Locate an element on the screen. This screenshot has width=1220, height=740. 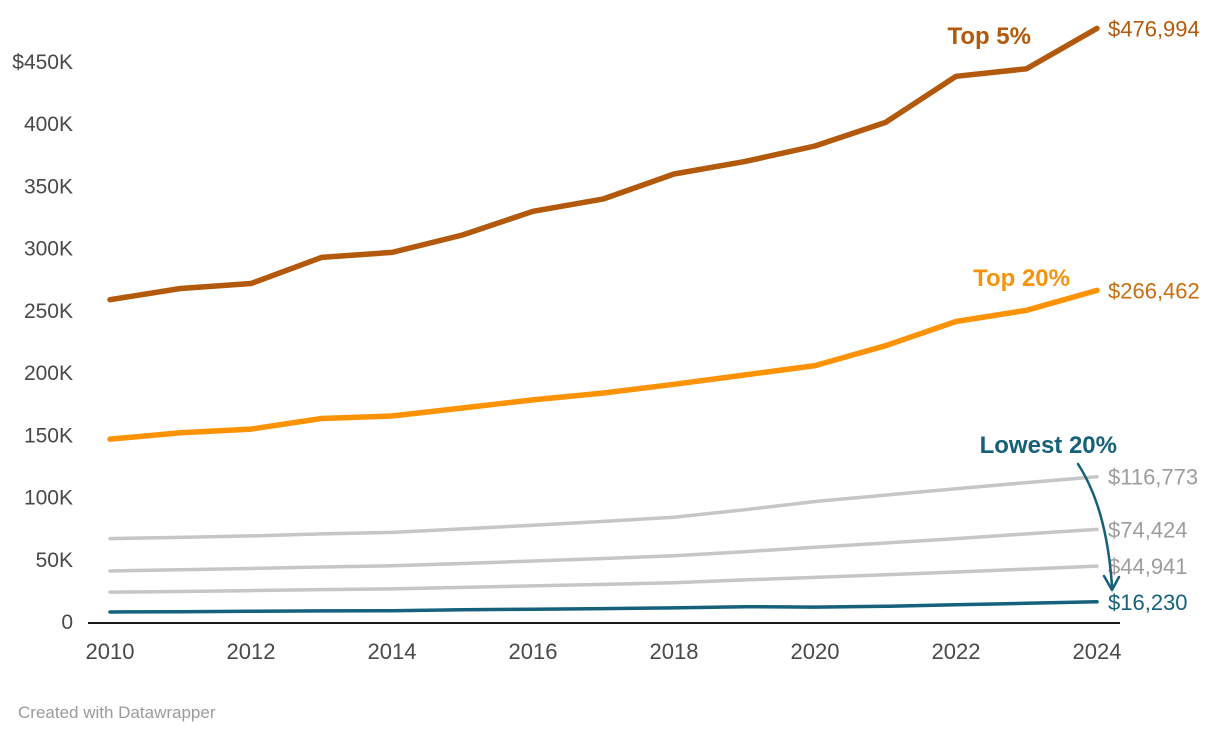
series-label-lowest-20: Lowest 20% is located at coordinates (1048, 445).